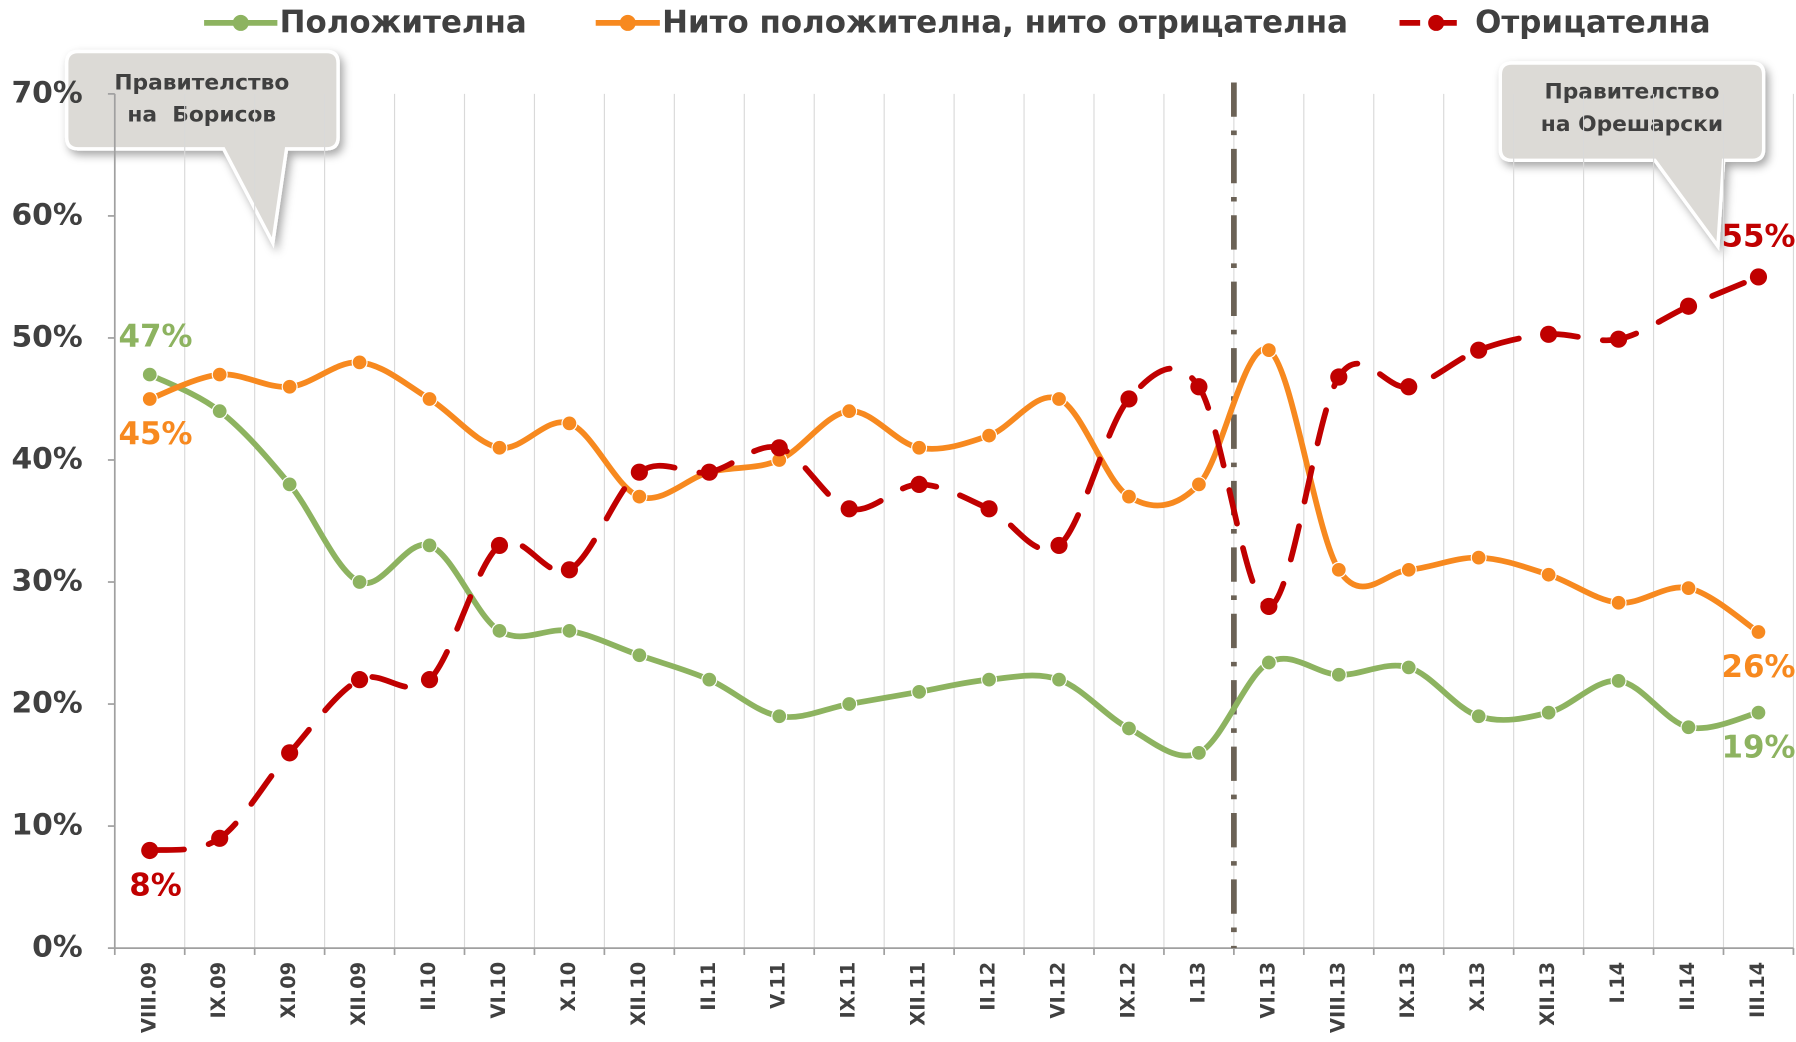  I want to click on x-tick-label: II.10, so click(428, 986).